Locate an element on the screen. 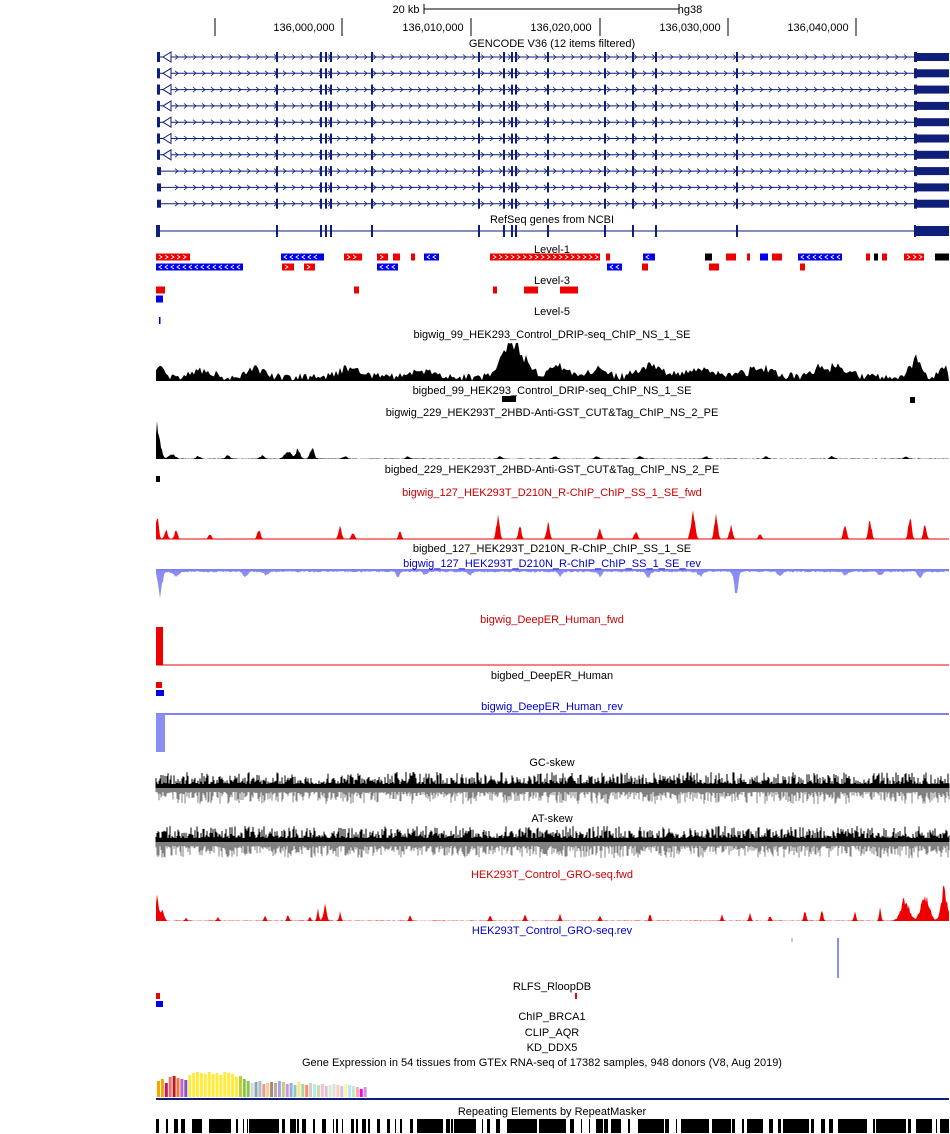  bigwig-229-signal is located at coordinates (552, 439).